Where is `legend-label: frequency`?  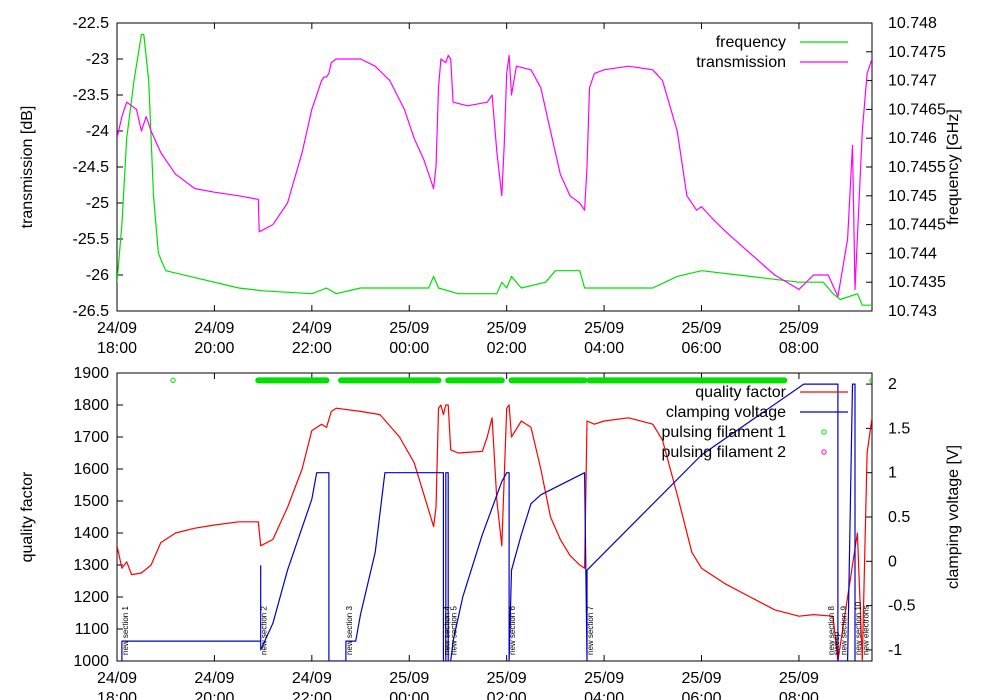
legend-label: frequency is located at coordinates (751, 42).